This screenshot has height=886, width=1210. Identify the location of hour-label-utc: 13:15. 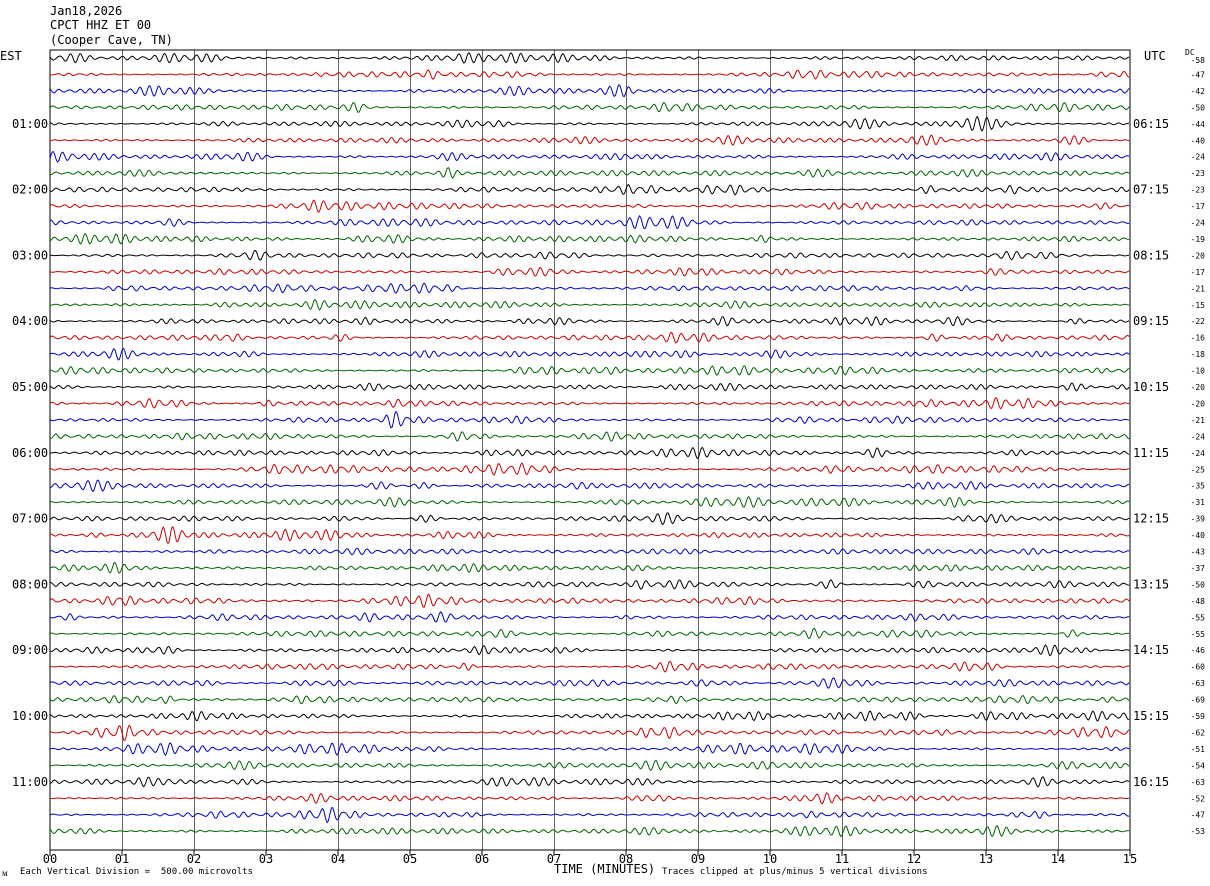
(1151, 584).